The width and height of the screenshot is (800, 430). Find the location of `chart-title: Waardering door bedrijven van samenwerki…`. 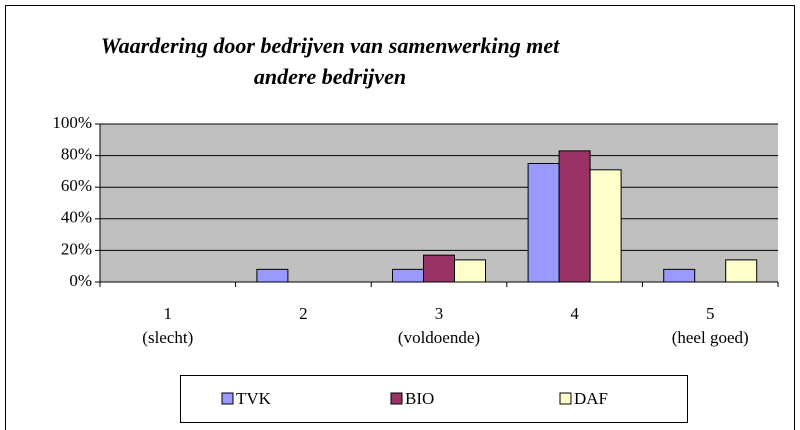

chart-title: Waardering door bedrijven van samenwerki… is located at coordinates (330, 61).